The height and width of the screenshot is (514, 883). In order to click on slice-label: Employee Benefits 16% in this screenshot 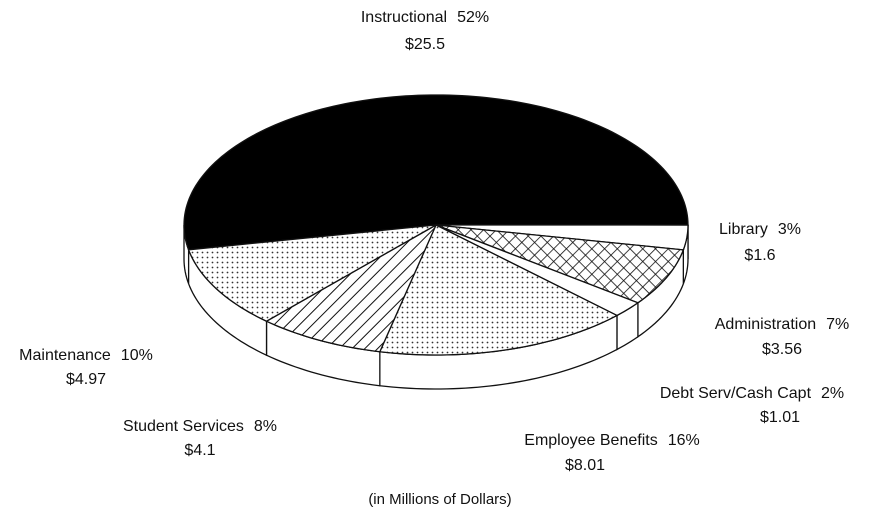, I will do `click(611, 440)`.